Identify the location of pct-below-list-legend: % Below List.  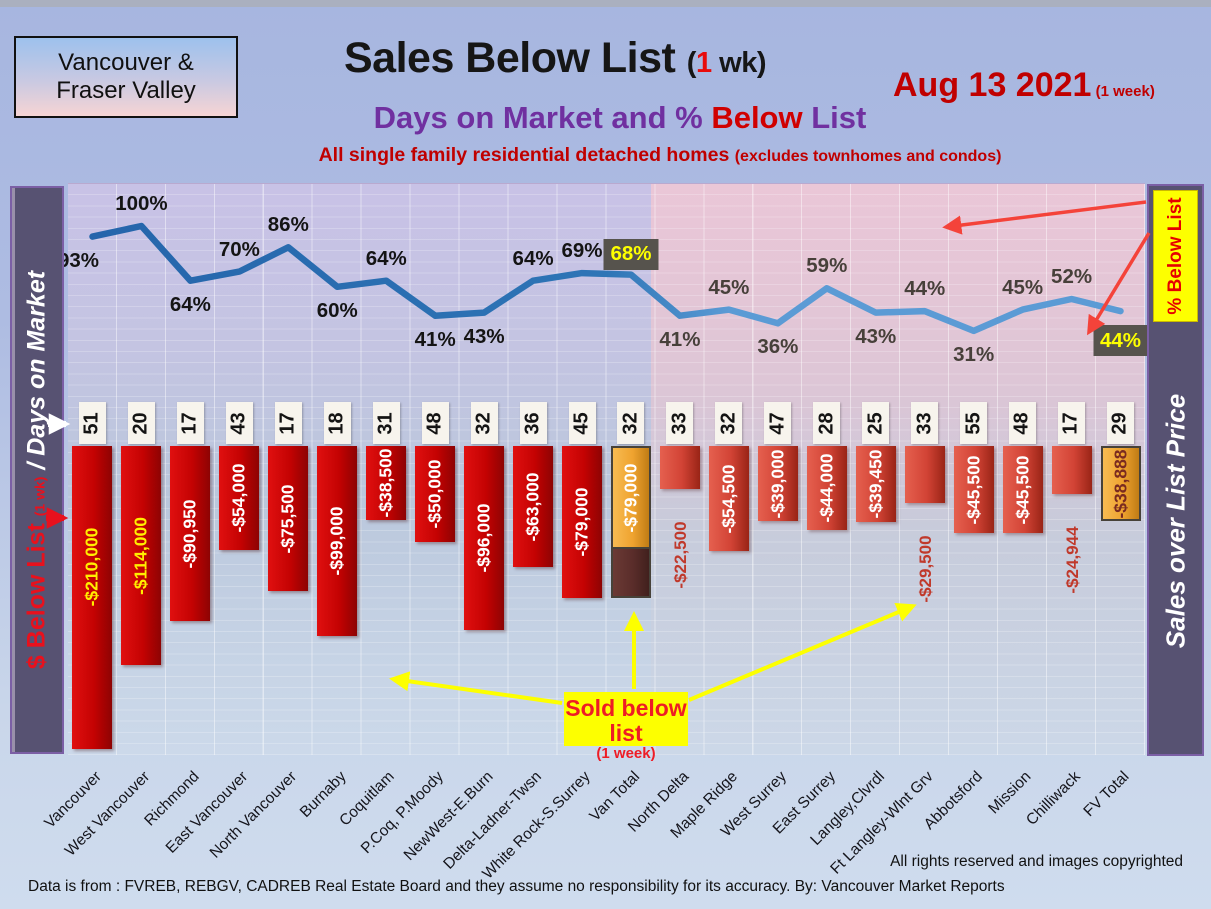
(1175, 256).